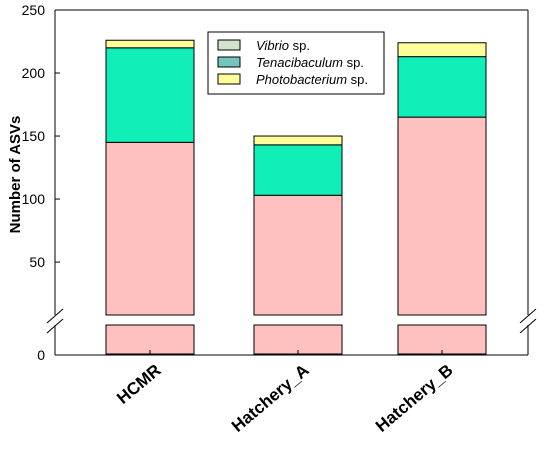  What do you see at coordinates (34, 199) in the screenshot?
I see `y-tick-label: 100` at bounding box center [34, 199].